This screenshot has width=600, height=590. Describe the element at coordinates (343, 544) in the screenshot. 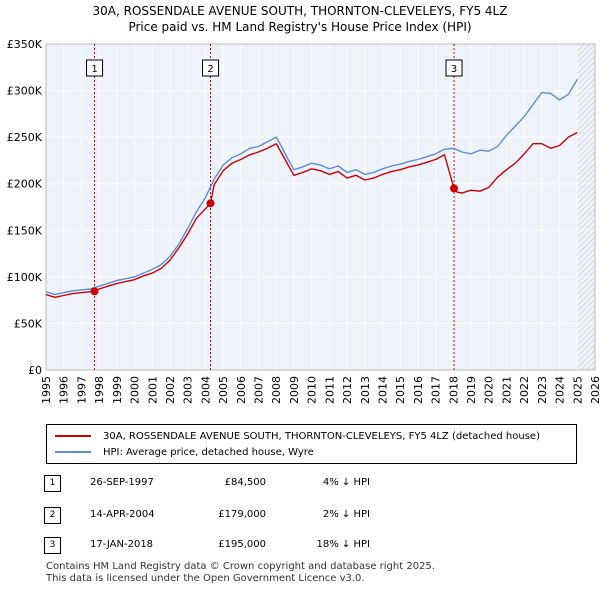

I see `sale-hpi-diff: 18% ↓ HPI` at that location.